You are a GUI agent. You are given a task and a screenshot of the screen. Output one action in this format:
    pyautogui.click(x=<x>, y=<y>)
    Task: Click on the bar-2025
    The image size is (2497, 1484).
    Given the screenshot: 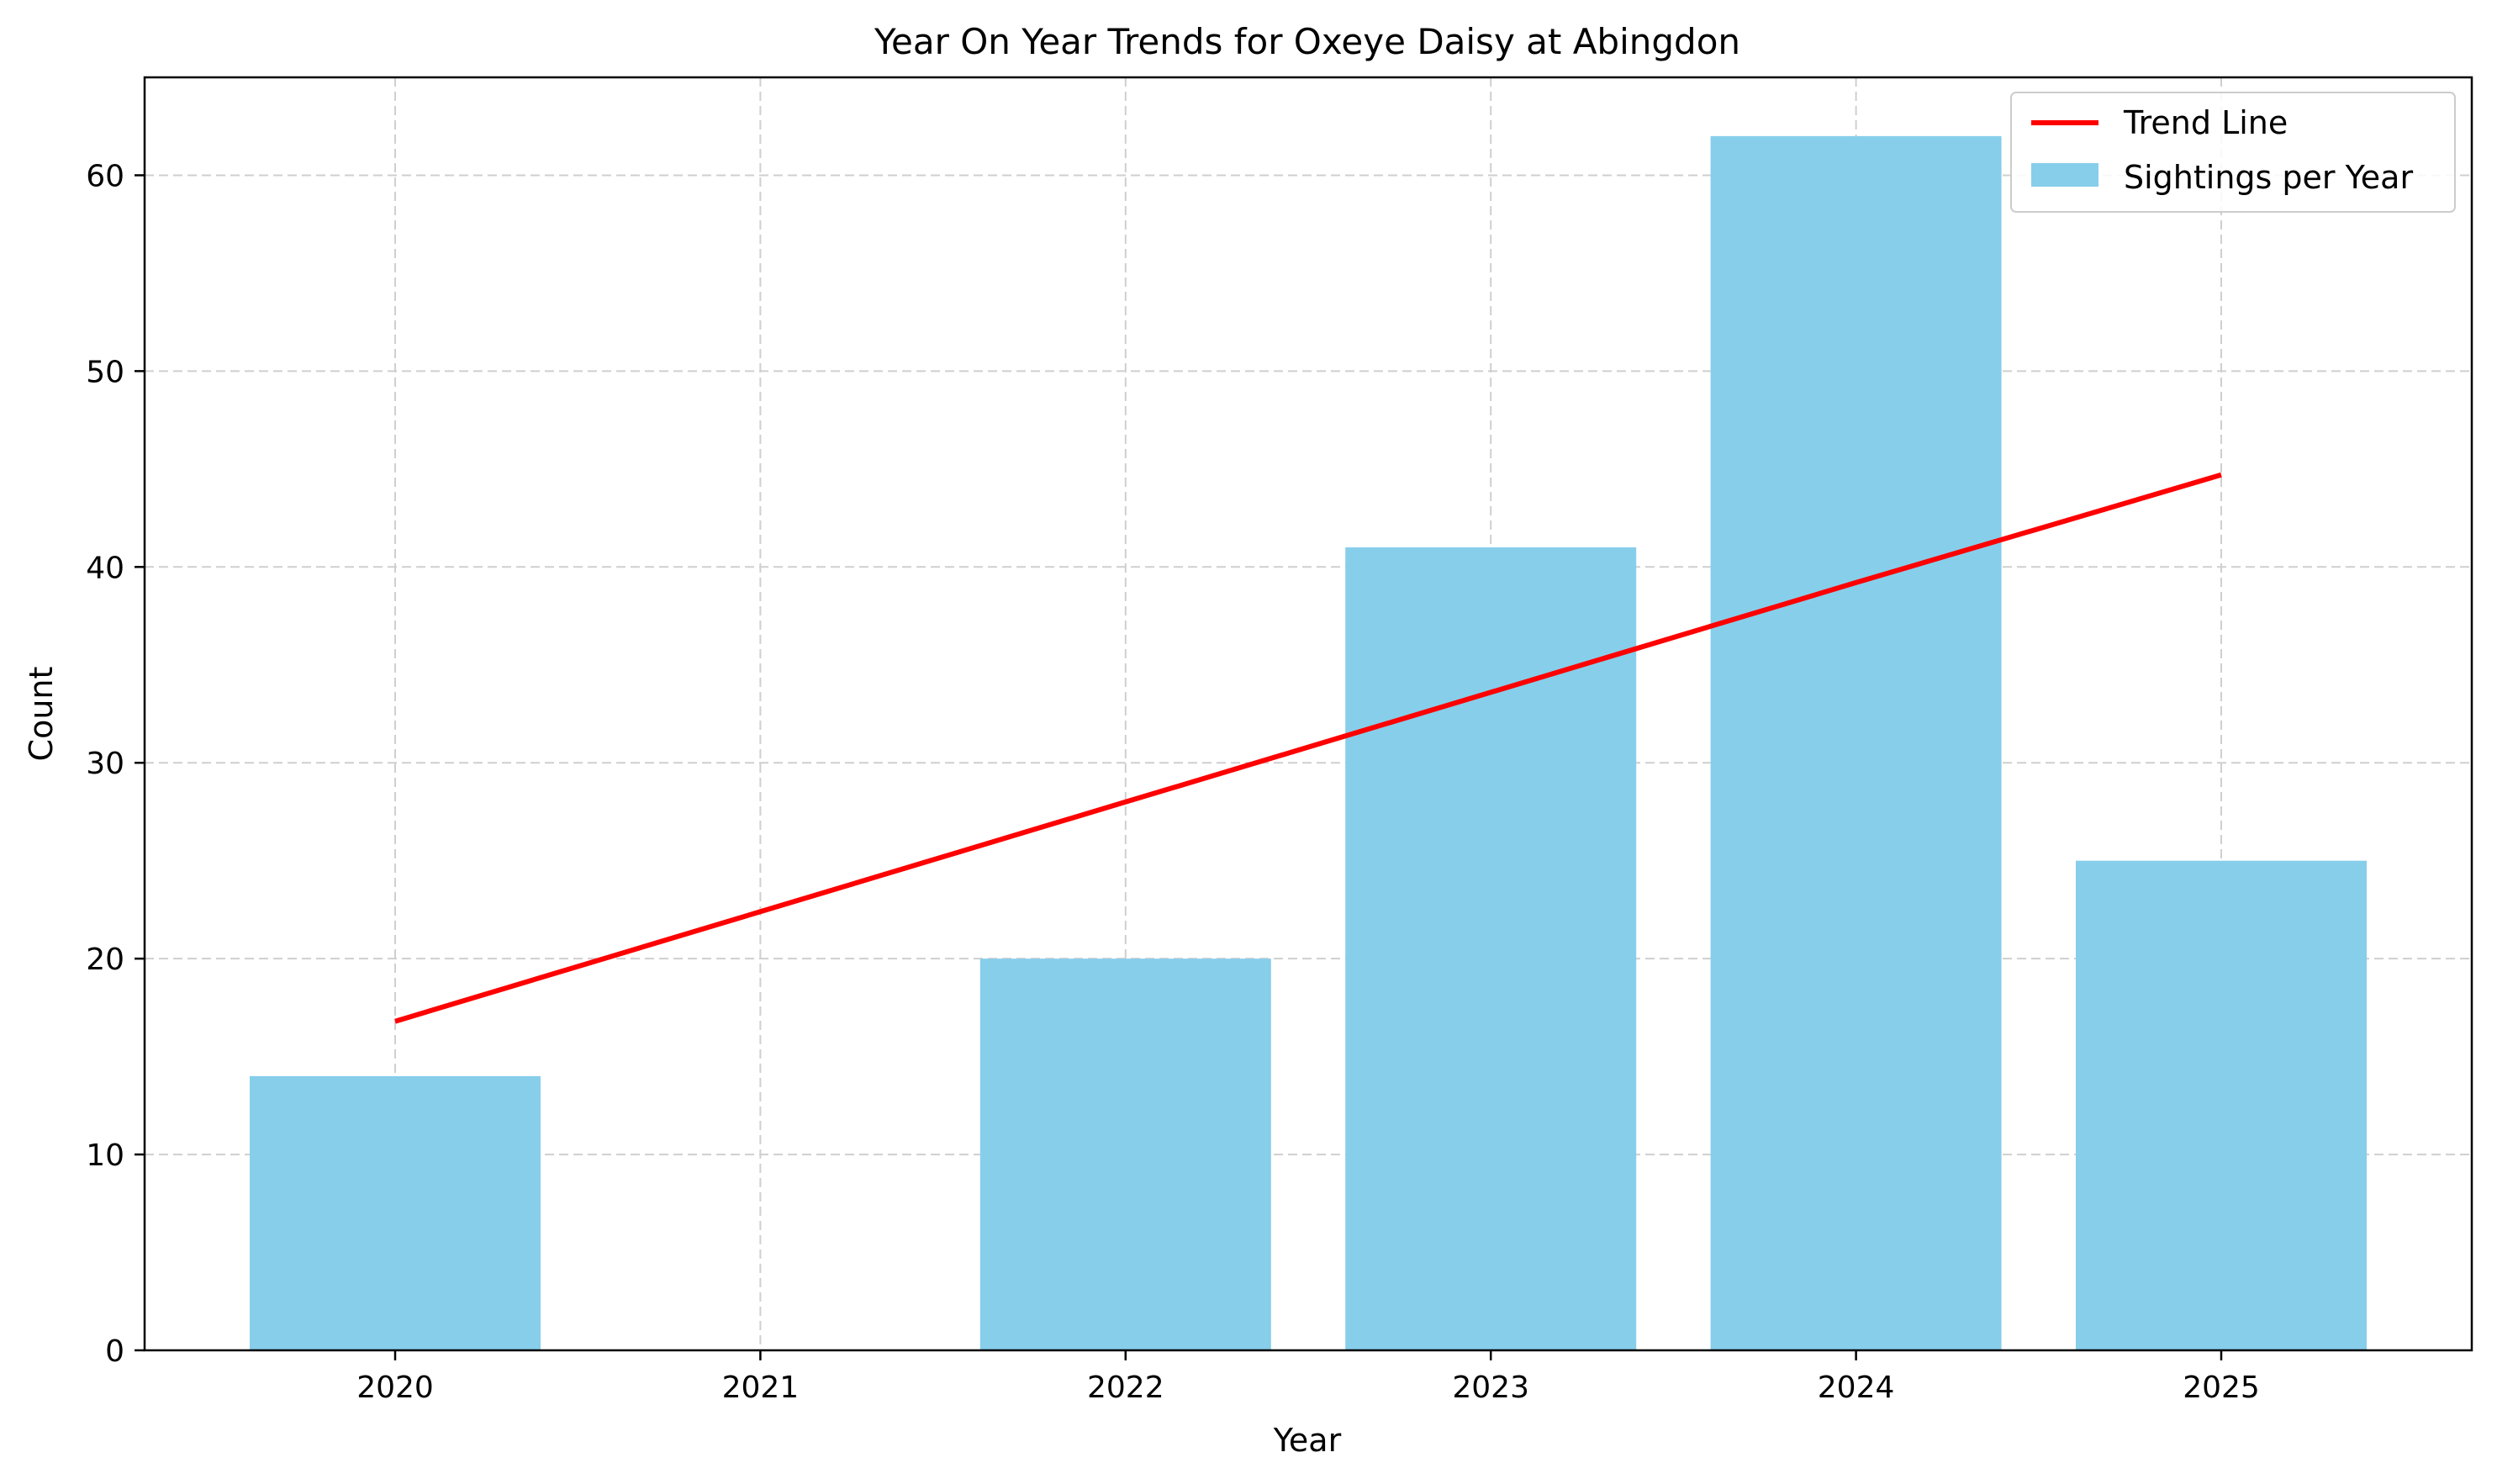 What is the action you would take?
    pyautogui.click(x=2221, y=1105)
    